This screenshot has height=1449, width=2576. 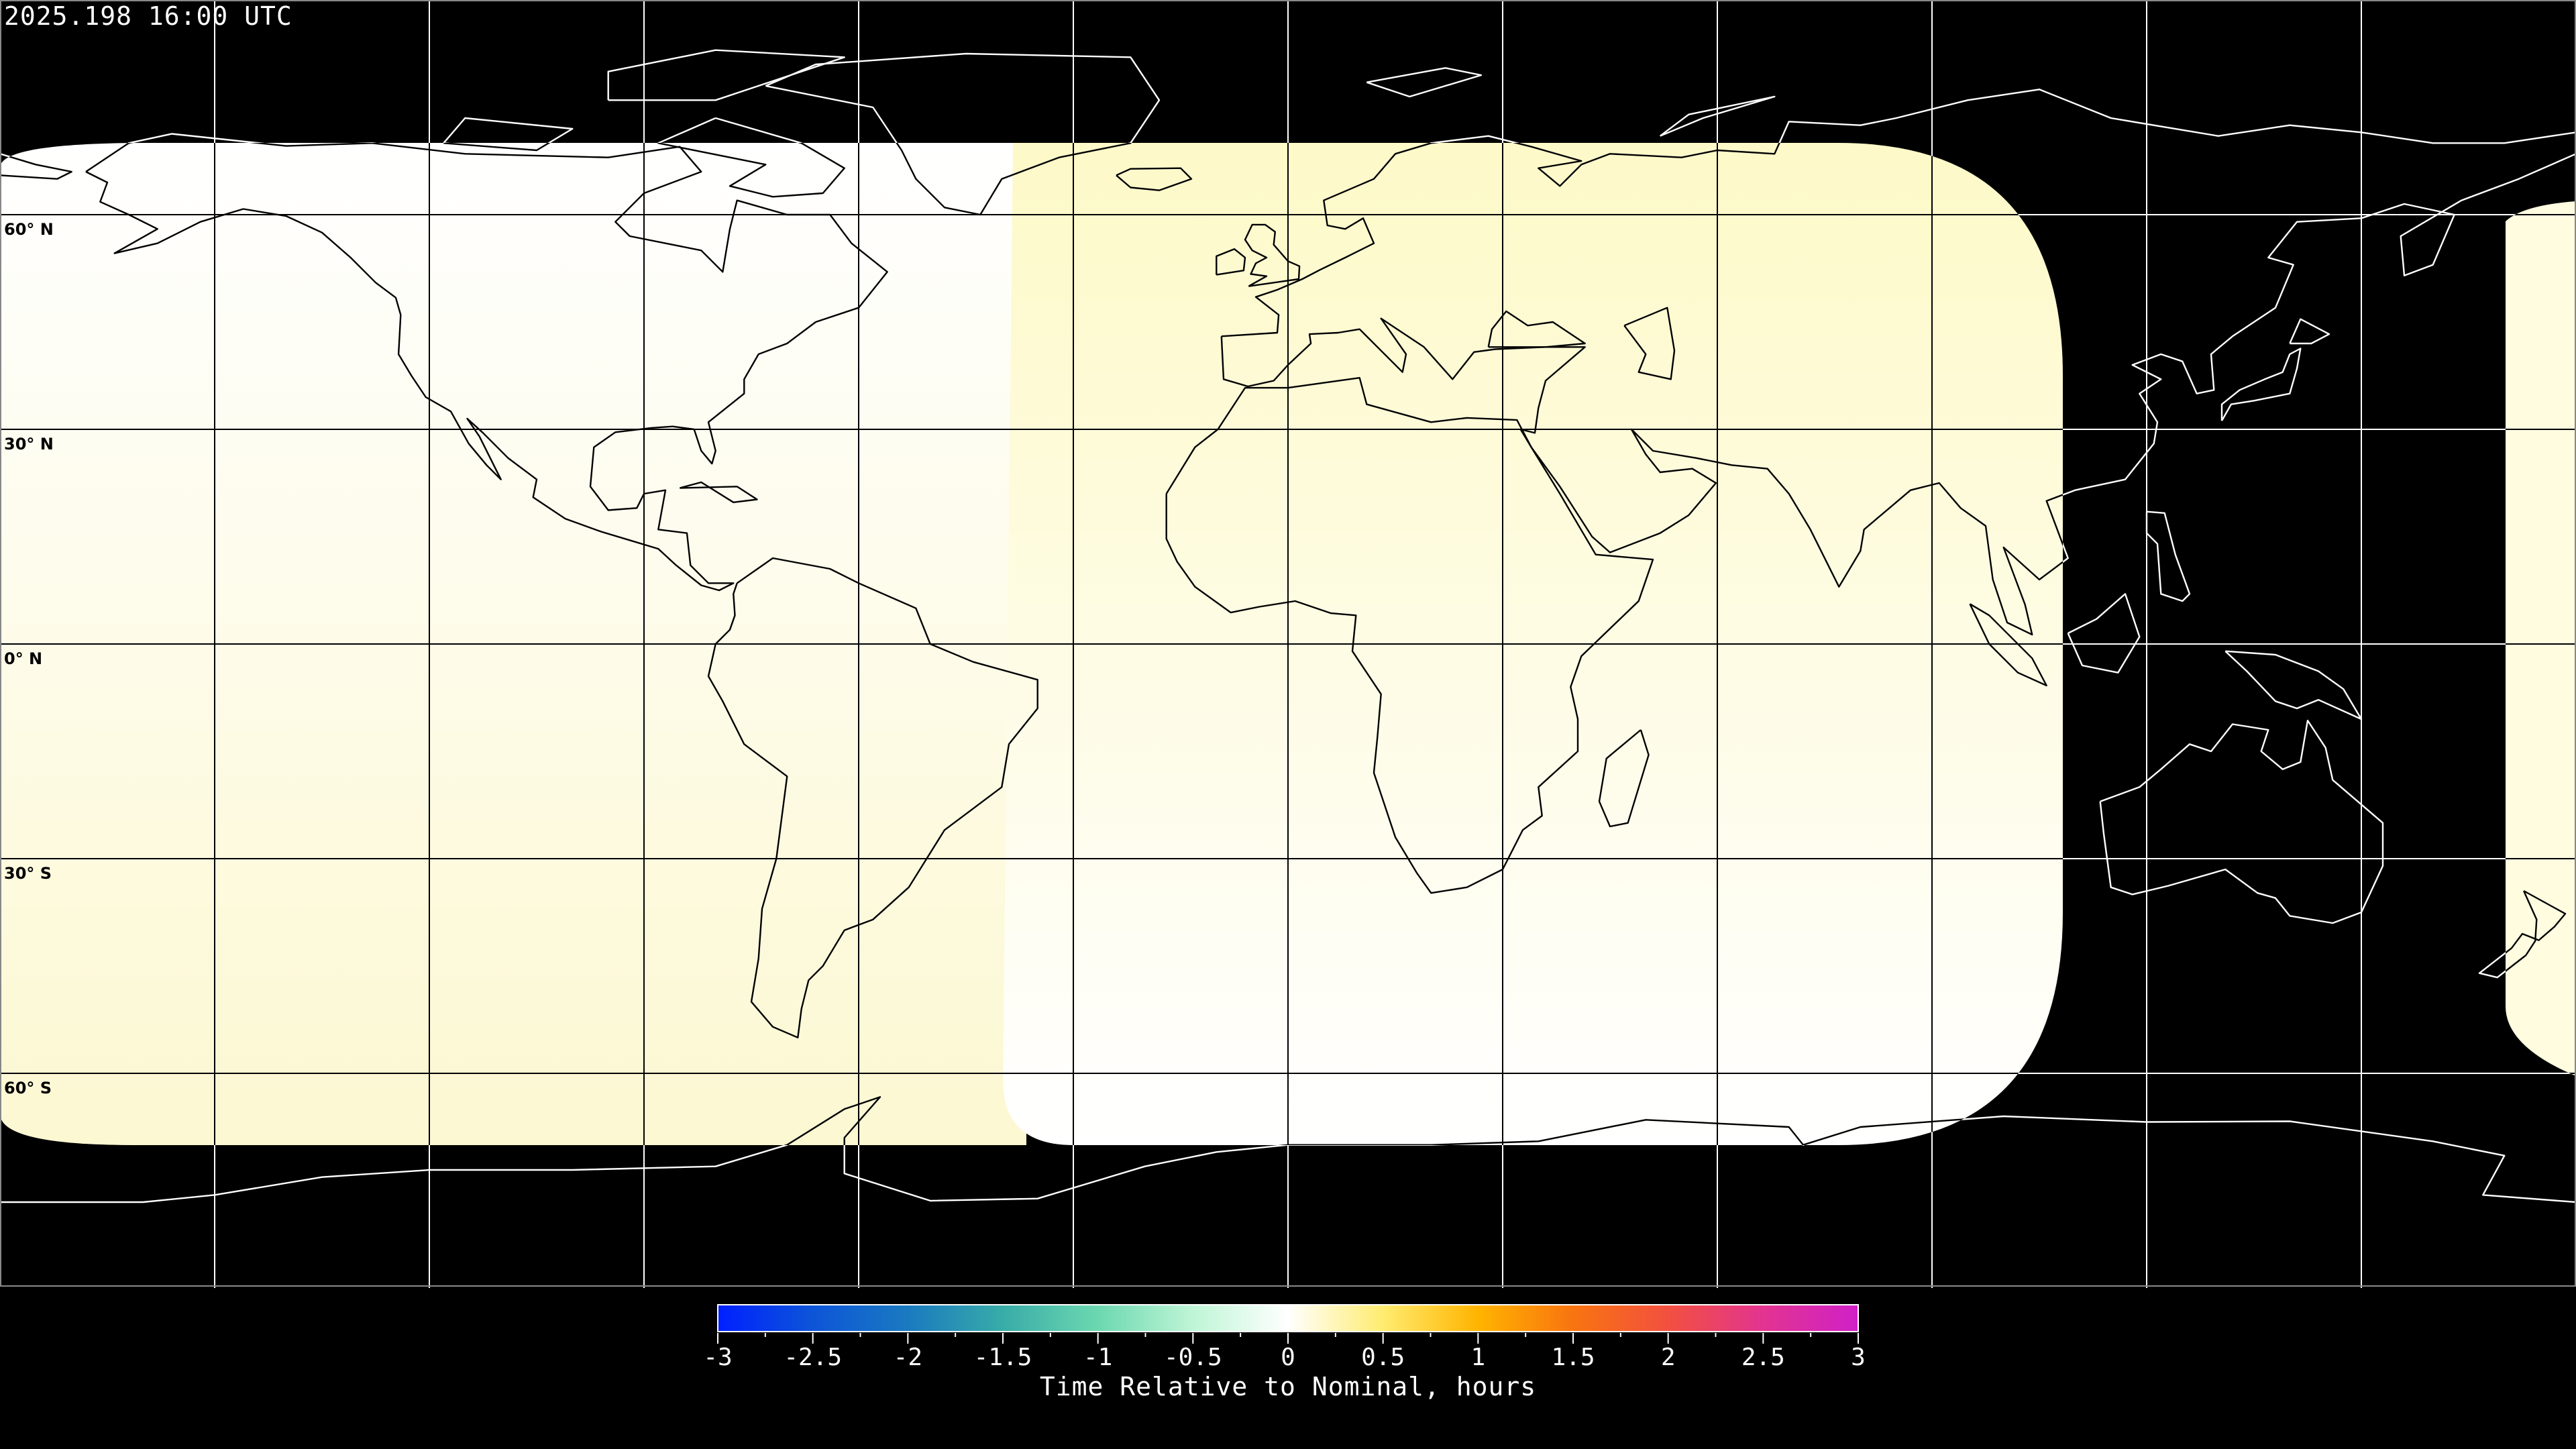 I want to click on colorbar-ticks: -3 -2.5 -2 -1.5 -1 -0.5 0 0.5 1 1.5 2 2.5 3, so click(x=1284, y=1352).